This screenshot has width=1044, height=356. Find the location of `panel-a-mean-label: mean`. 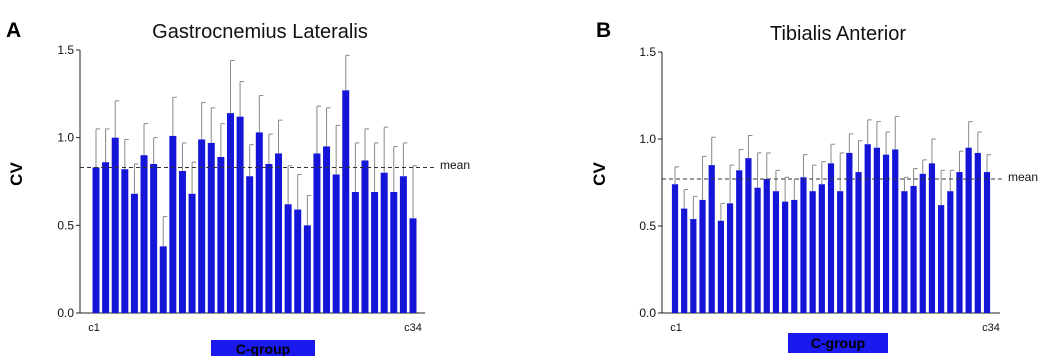

panel-a-mean-label: mean is located at coordinates (455, 165).